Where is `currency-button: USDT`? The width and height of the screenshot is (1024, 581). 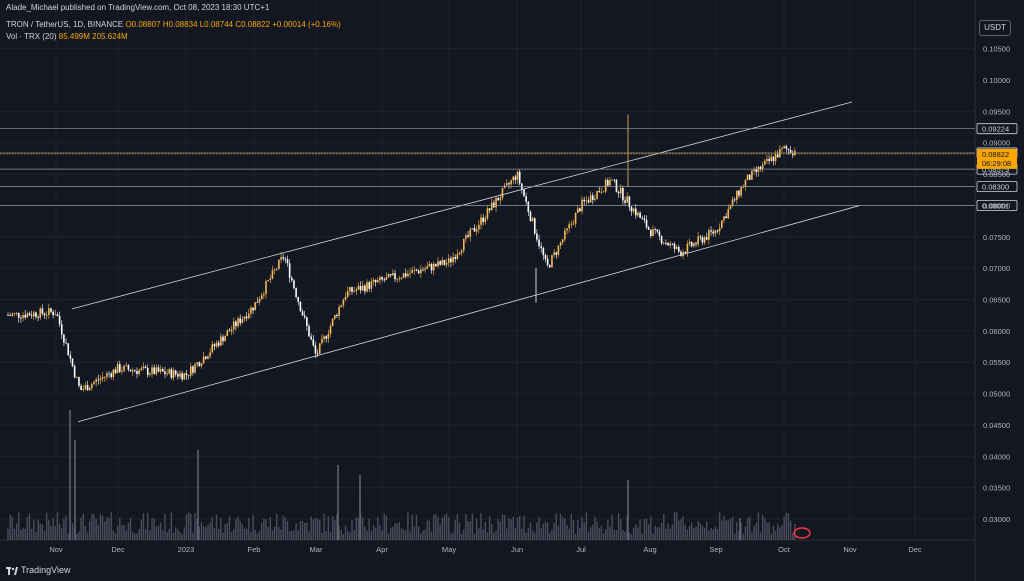 currency-button: USDT is located at coordinates (995, 28).